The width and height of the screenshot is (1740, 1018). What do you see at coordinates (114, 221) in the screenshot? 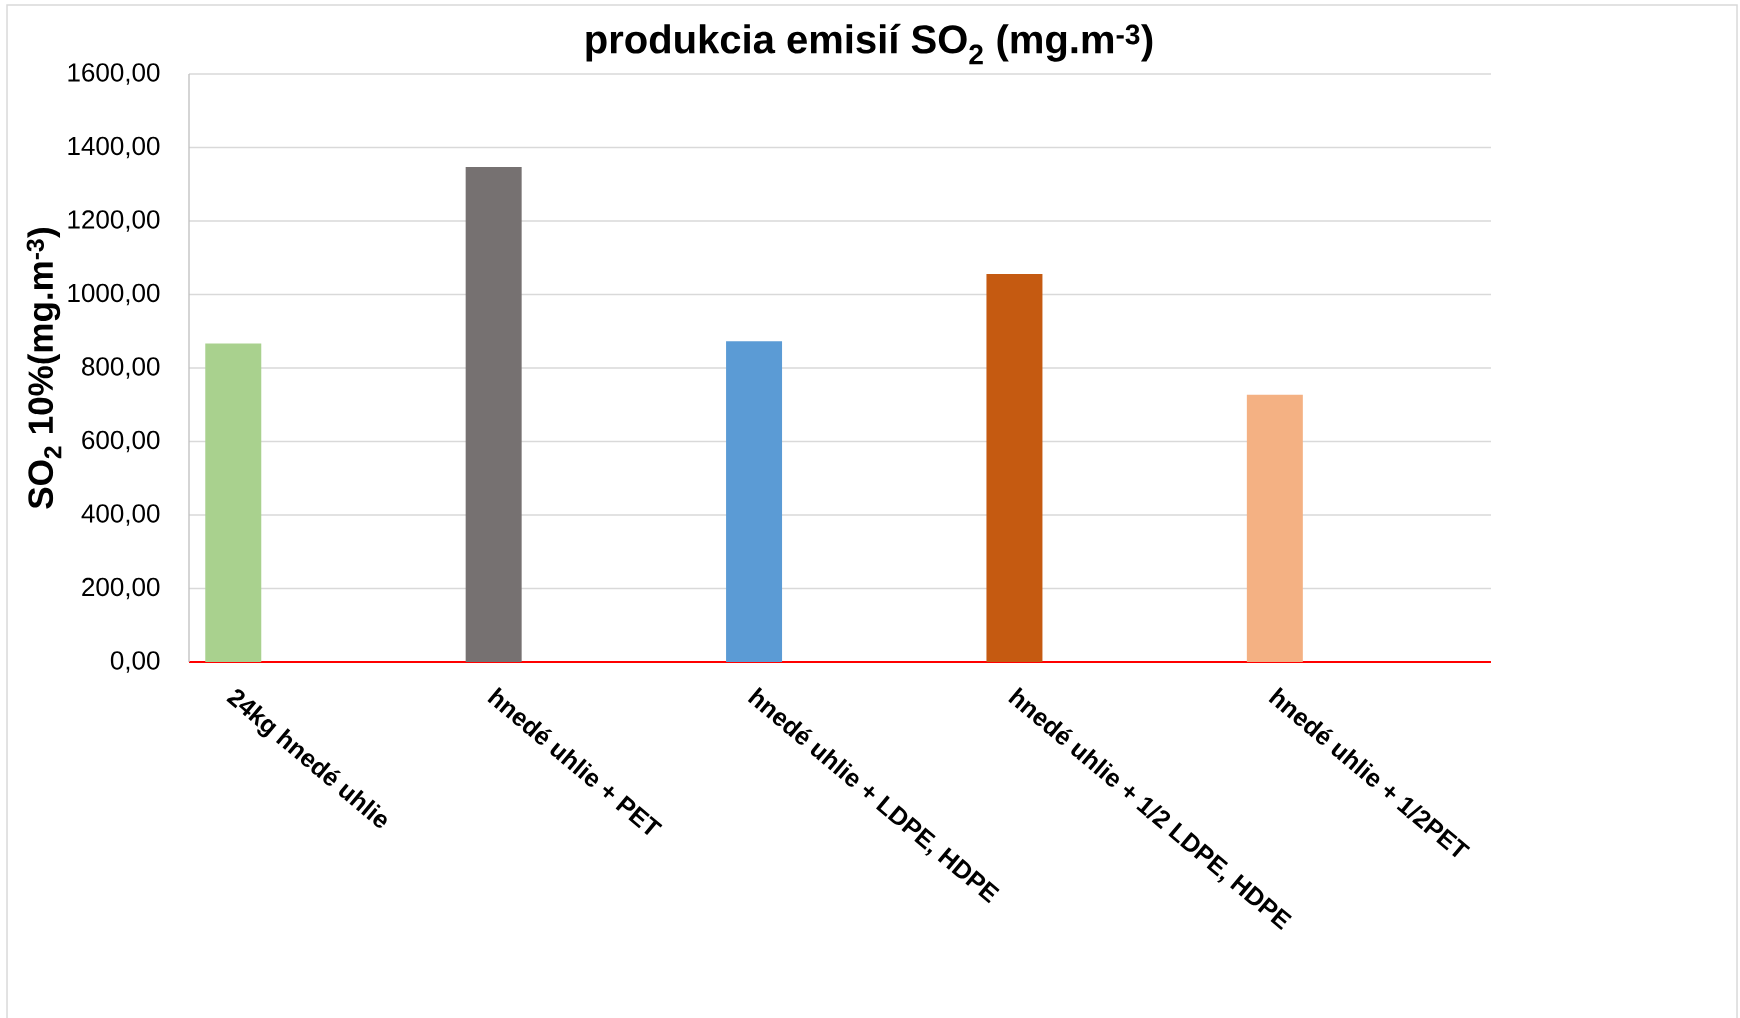
I see `y-tick-label: 1200,00` at bounding box center [114, 221].